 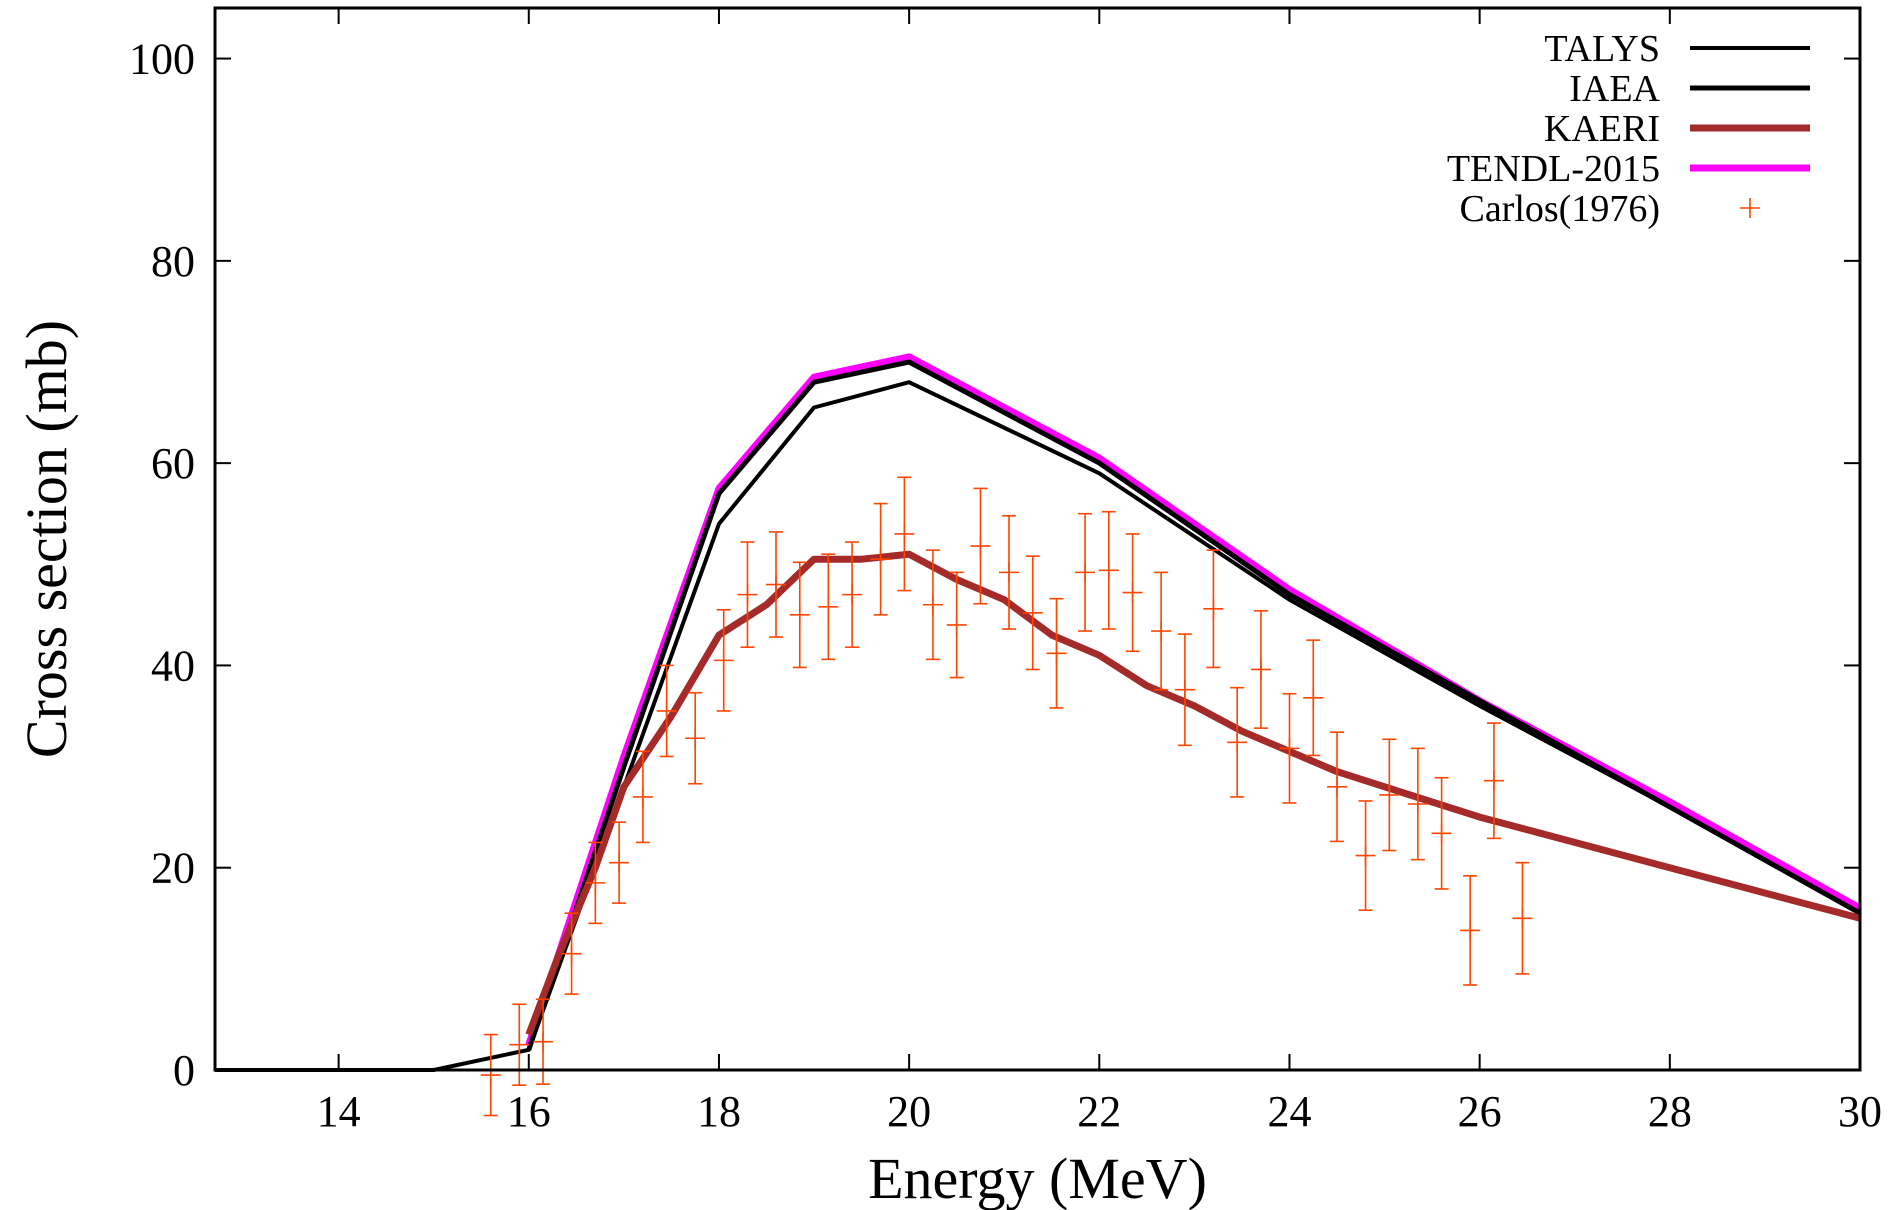 I want to click on legend-item-tendl-2015: TENDL-2015, so click(x=1628, y=169).